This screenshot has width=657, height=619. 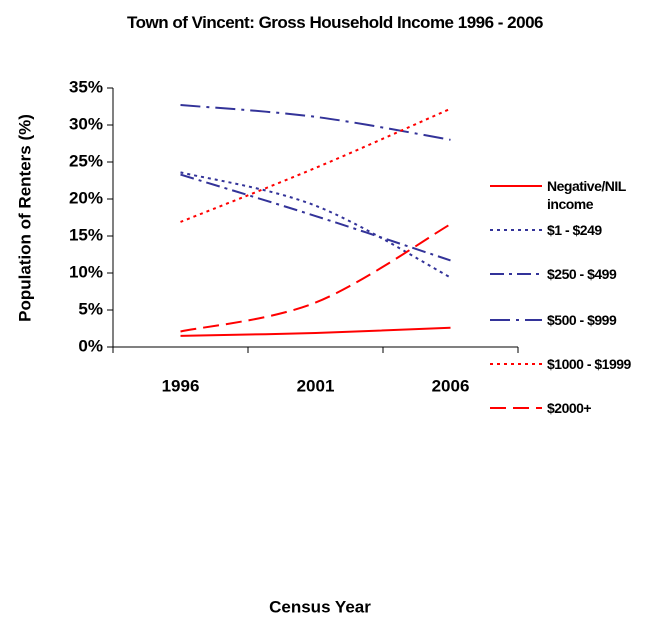 I want to click on legend-label: Negative/NIL income, so click(x=586, y=195).